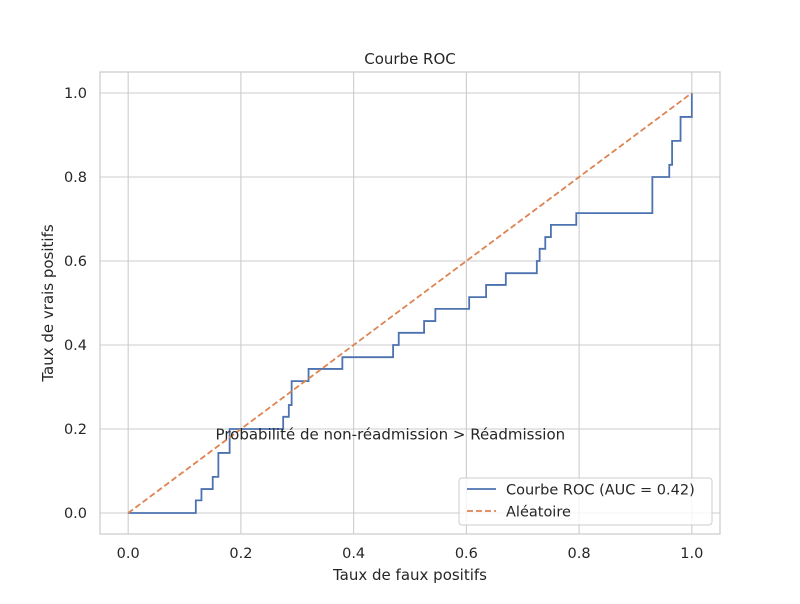 This screenshot has width=800, height=604. What do you see at coordinates (75, 94) in the screenshot?
I see `y-tick-label: 1.0` at bounding box center [75, 94].